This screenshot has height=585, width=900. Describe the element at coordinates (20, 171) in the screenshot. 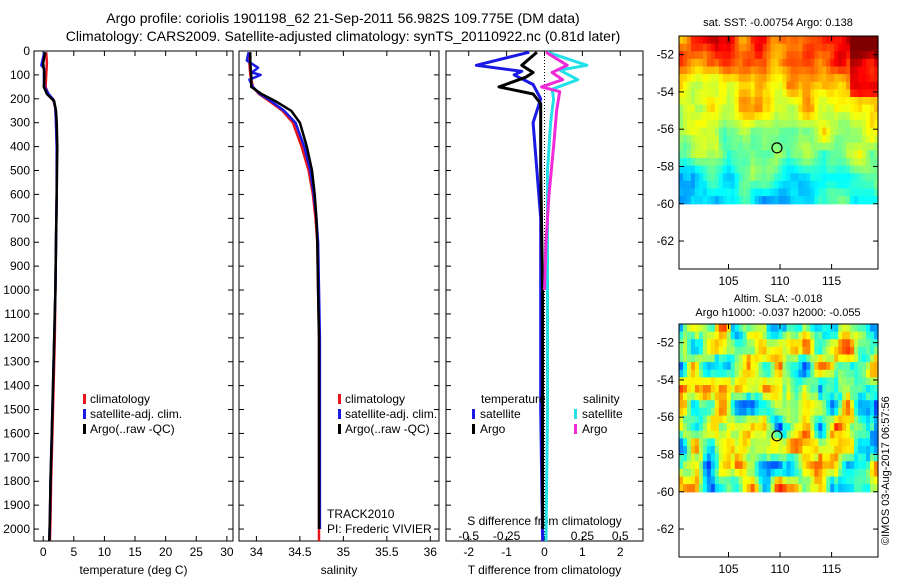

I see `y-tick-label-500: 500` at that location.